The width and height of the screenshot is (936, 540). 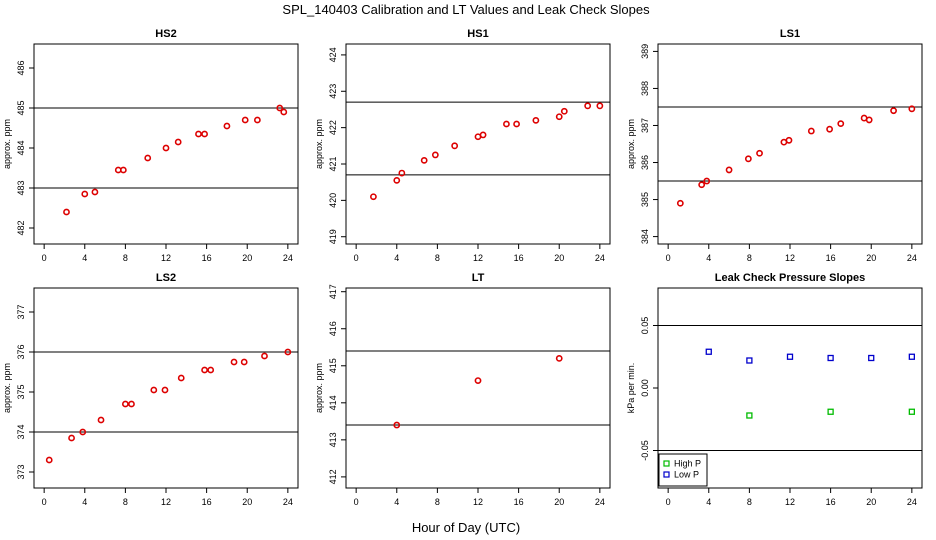 I want to click on y-axis-label: kPa per min., so click(x=631, y=388).